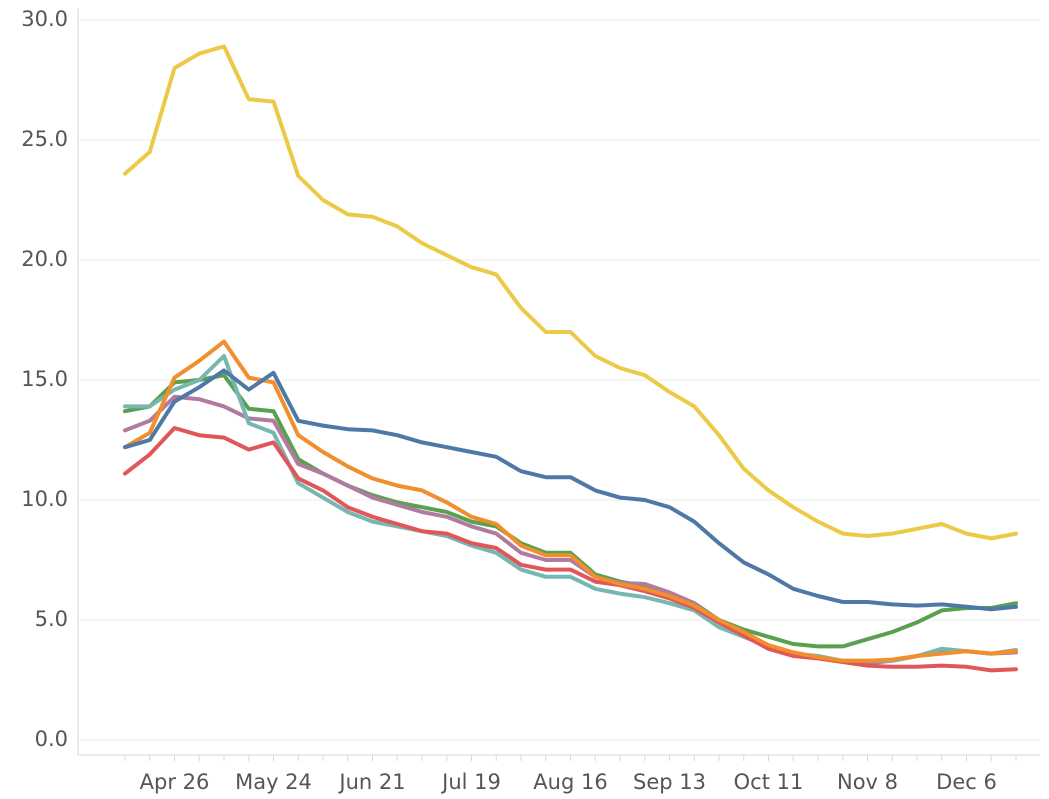  Describe the element at coordinates (371, 782) in the screenshot. I see `x-tick-label: Jun 21` at that location.